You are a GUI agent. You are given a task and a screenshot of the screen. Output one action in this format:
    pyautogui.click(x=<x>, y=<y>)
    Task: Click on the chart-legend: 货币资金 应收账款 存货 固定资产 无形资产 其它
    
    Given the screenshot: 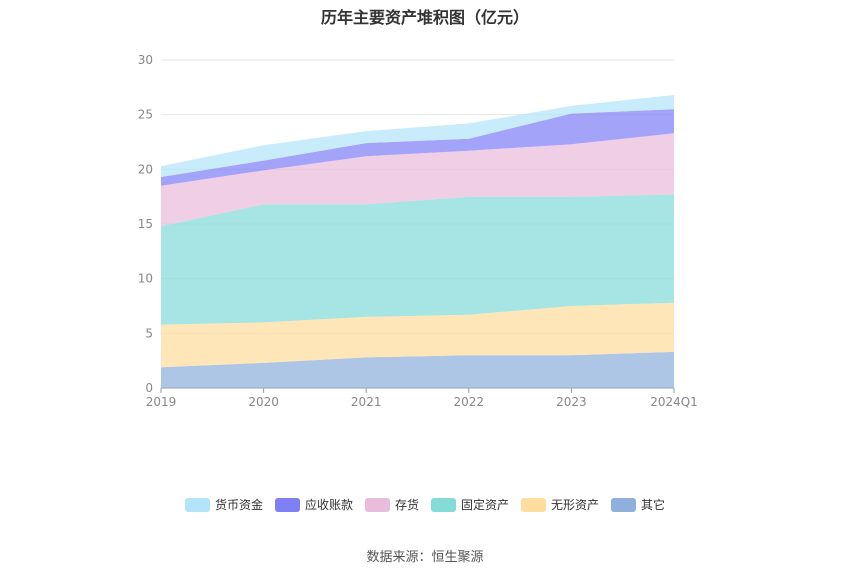 What is the action you would take?
    pyautogui.click(x=425, y=504)
    